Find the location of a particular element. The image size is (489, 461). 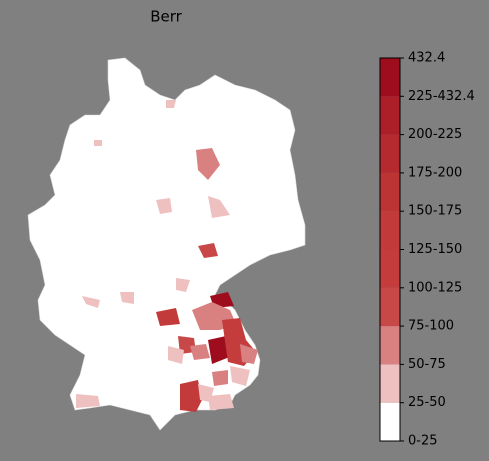

colorbar-label: 432.4 is located at coordinates (426, 58).